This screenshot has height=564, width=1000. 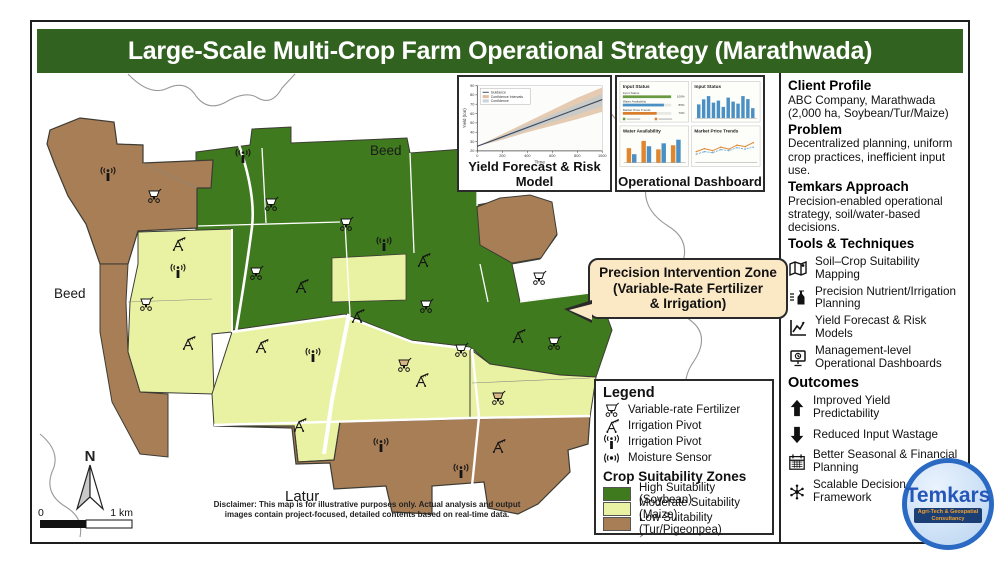 What do you see at coordinates (472, 86) in the screenshot?
I see `svg-text: 90` at bounding box center [472, 86].